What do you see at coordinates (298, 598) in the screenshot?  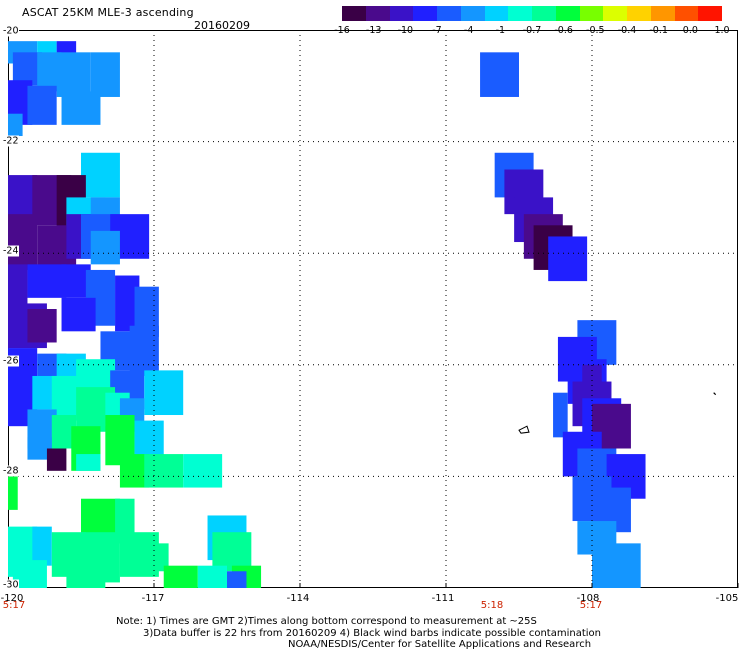 I see `lon-label-114: -114` at bounding box center [298, 598].